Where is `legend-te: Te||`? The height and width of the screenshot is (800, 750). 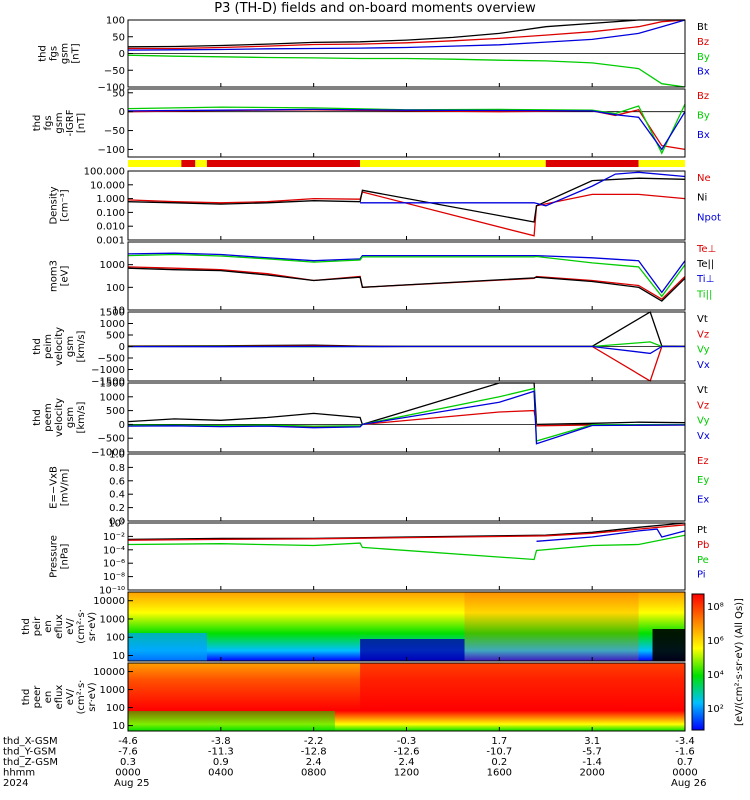 legend-te: Te|| is located at coordinates (705, 264).